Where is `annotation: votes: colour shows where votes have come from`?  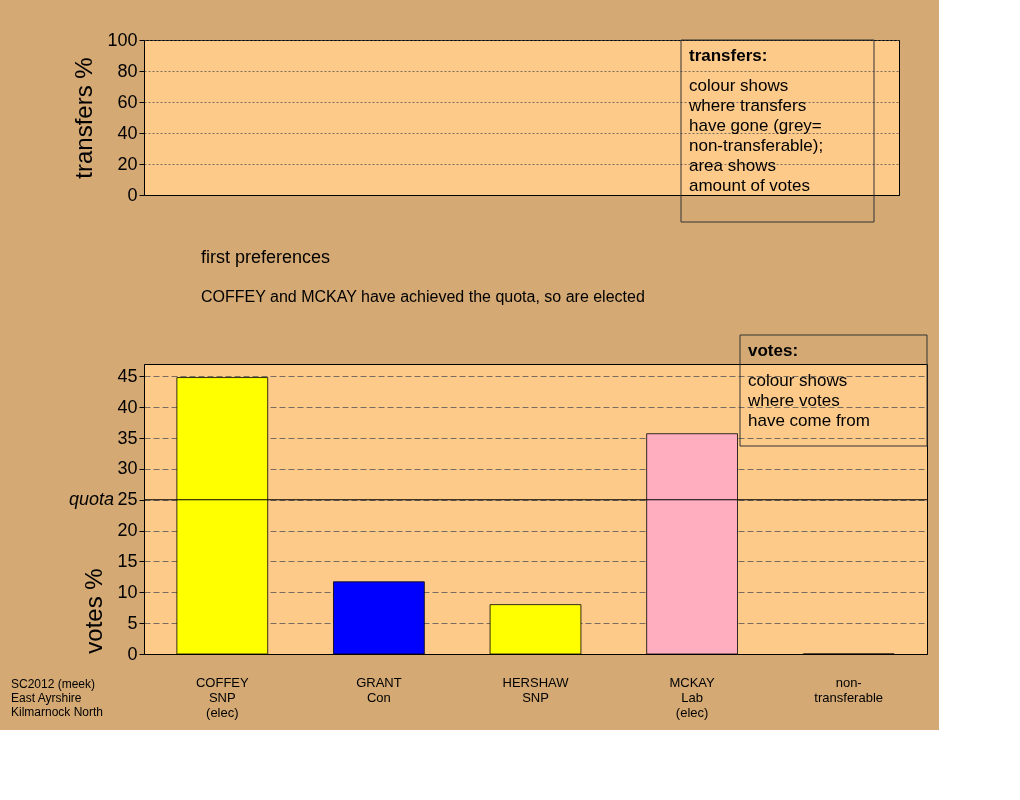
annotation: votes: colour shows where votes have come from is located at coordinates (808, 385).